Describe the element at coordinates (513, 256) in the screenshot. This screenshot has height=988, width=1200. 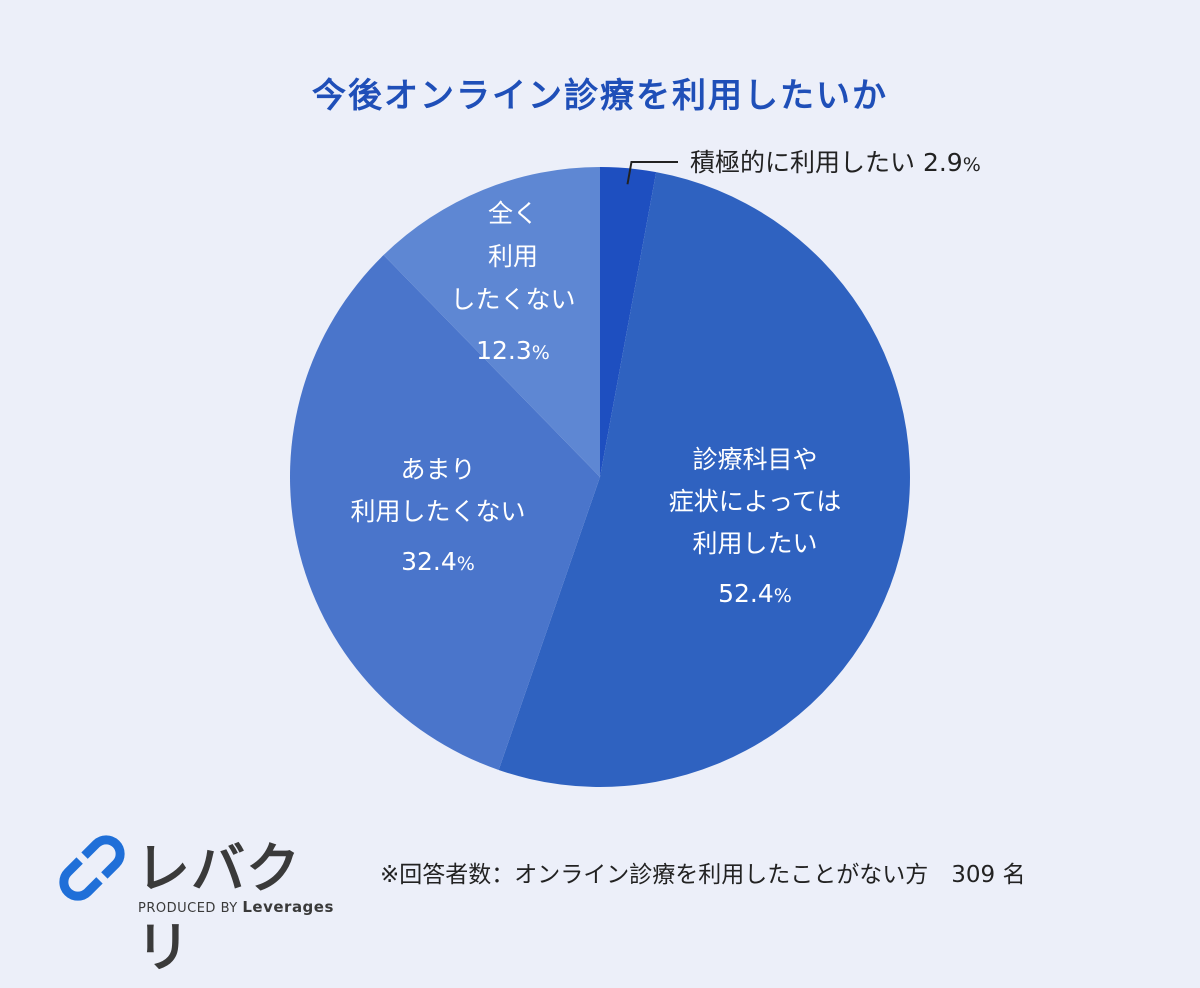
I see `slice-label-line: 利用` at that location.